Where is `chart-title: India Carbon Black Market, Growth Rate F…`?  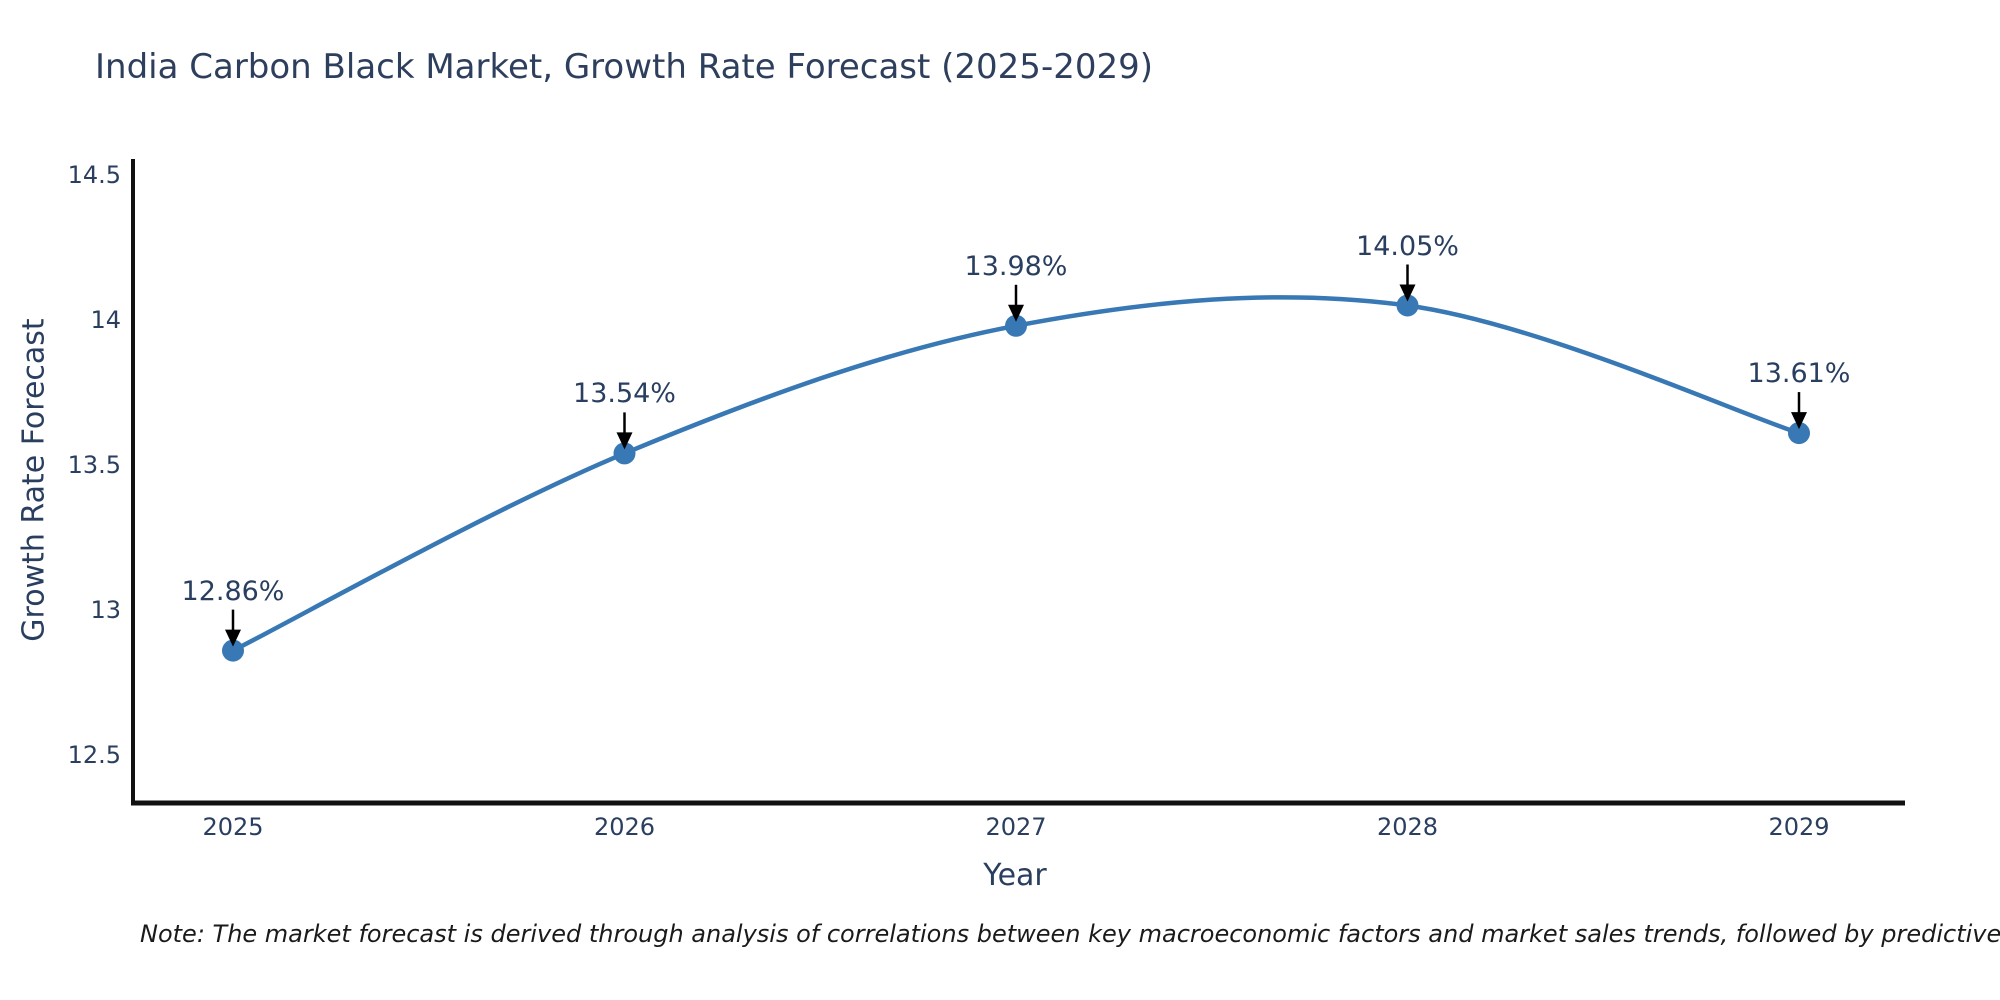
chart-title: India Carbon Black Market, Growth Rate F… is located at coordinates (624, 67).